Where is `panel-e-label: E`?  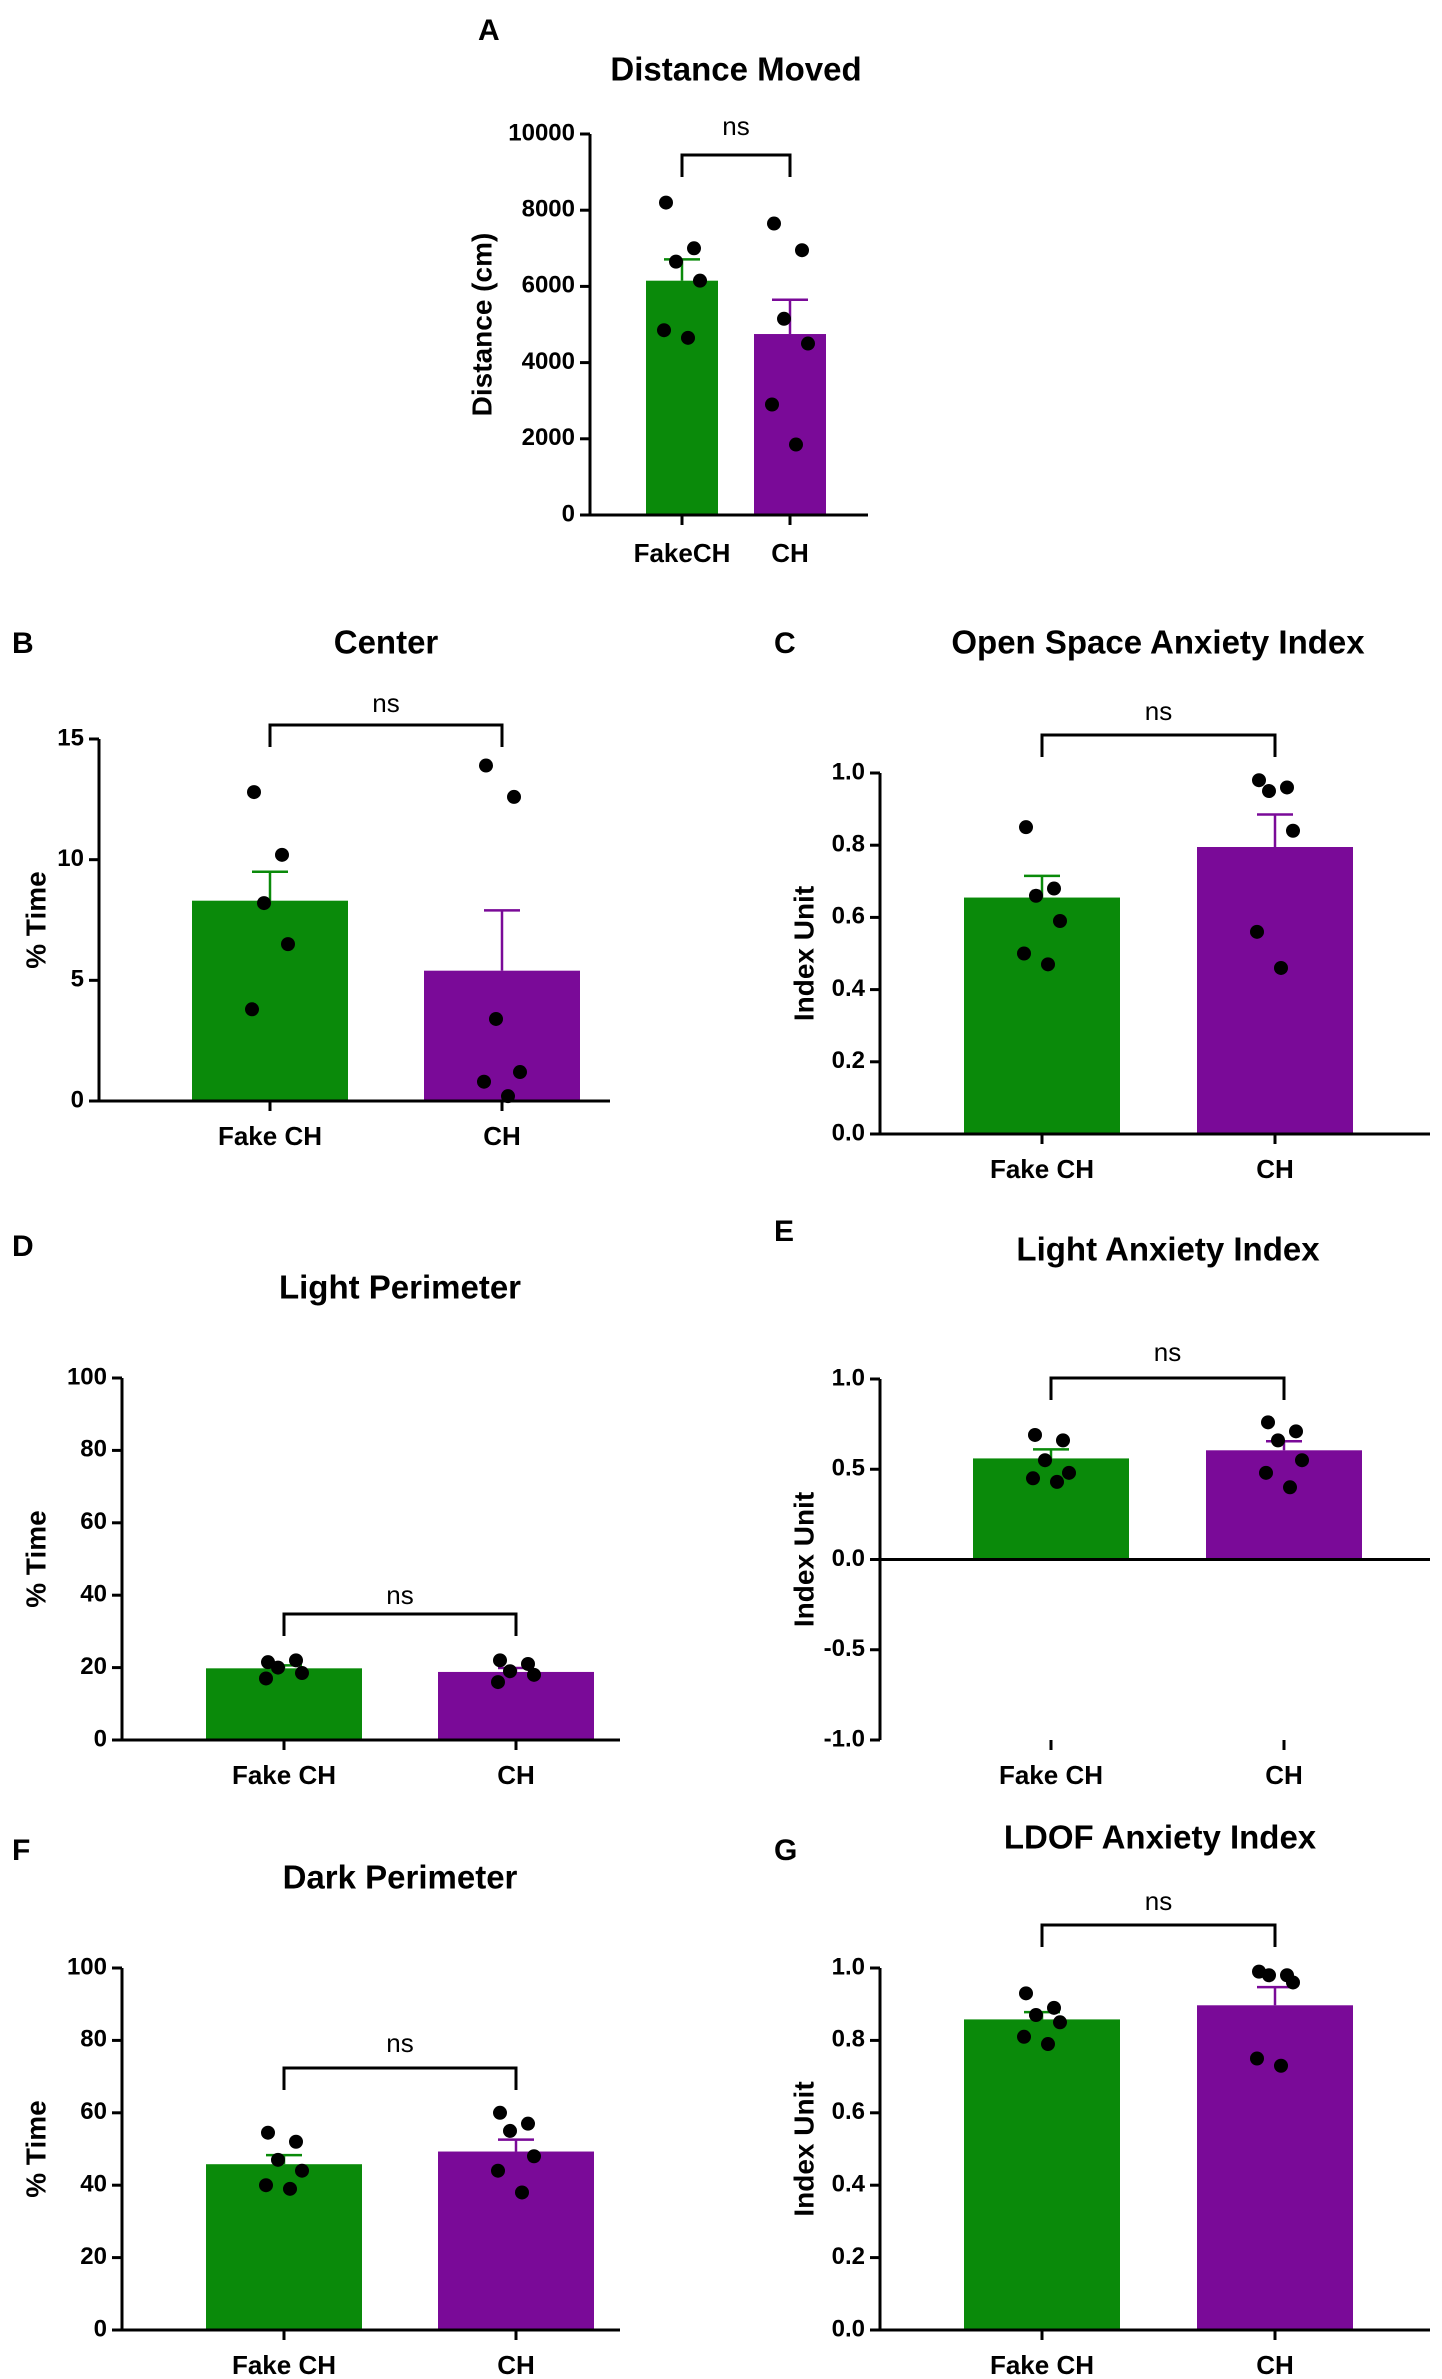
panel-e-label: E is located at coordinates (784, 1231).